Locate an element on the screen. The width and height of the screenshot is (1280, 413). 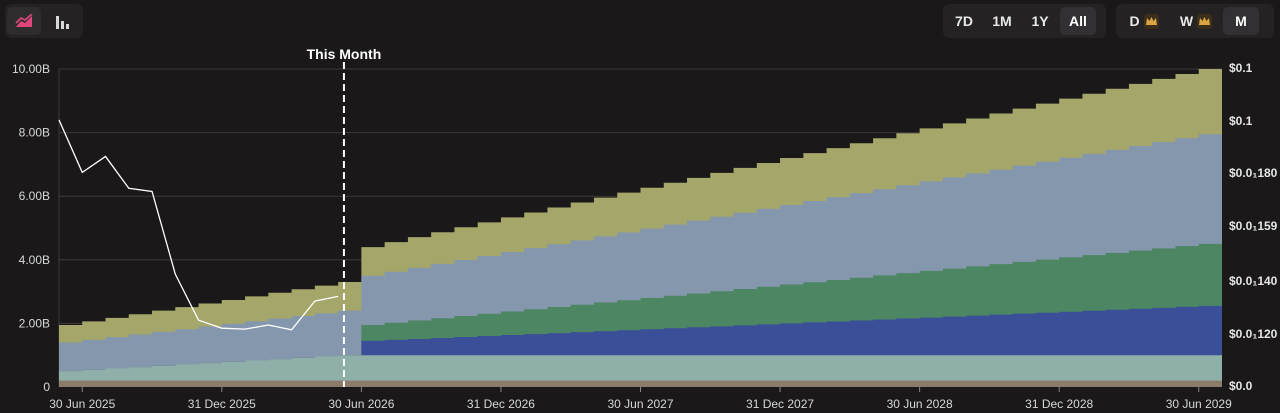
range-7d-button: 7D is located at coordinates (964, 21).